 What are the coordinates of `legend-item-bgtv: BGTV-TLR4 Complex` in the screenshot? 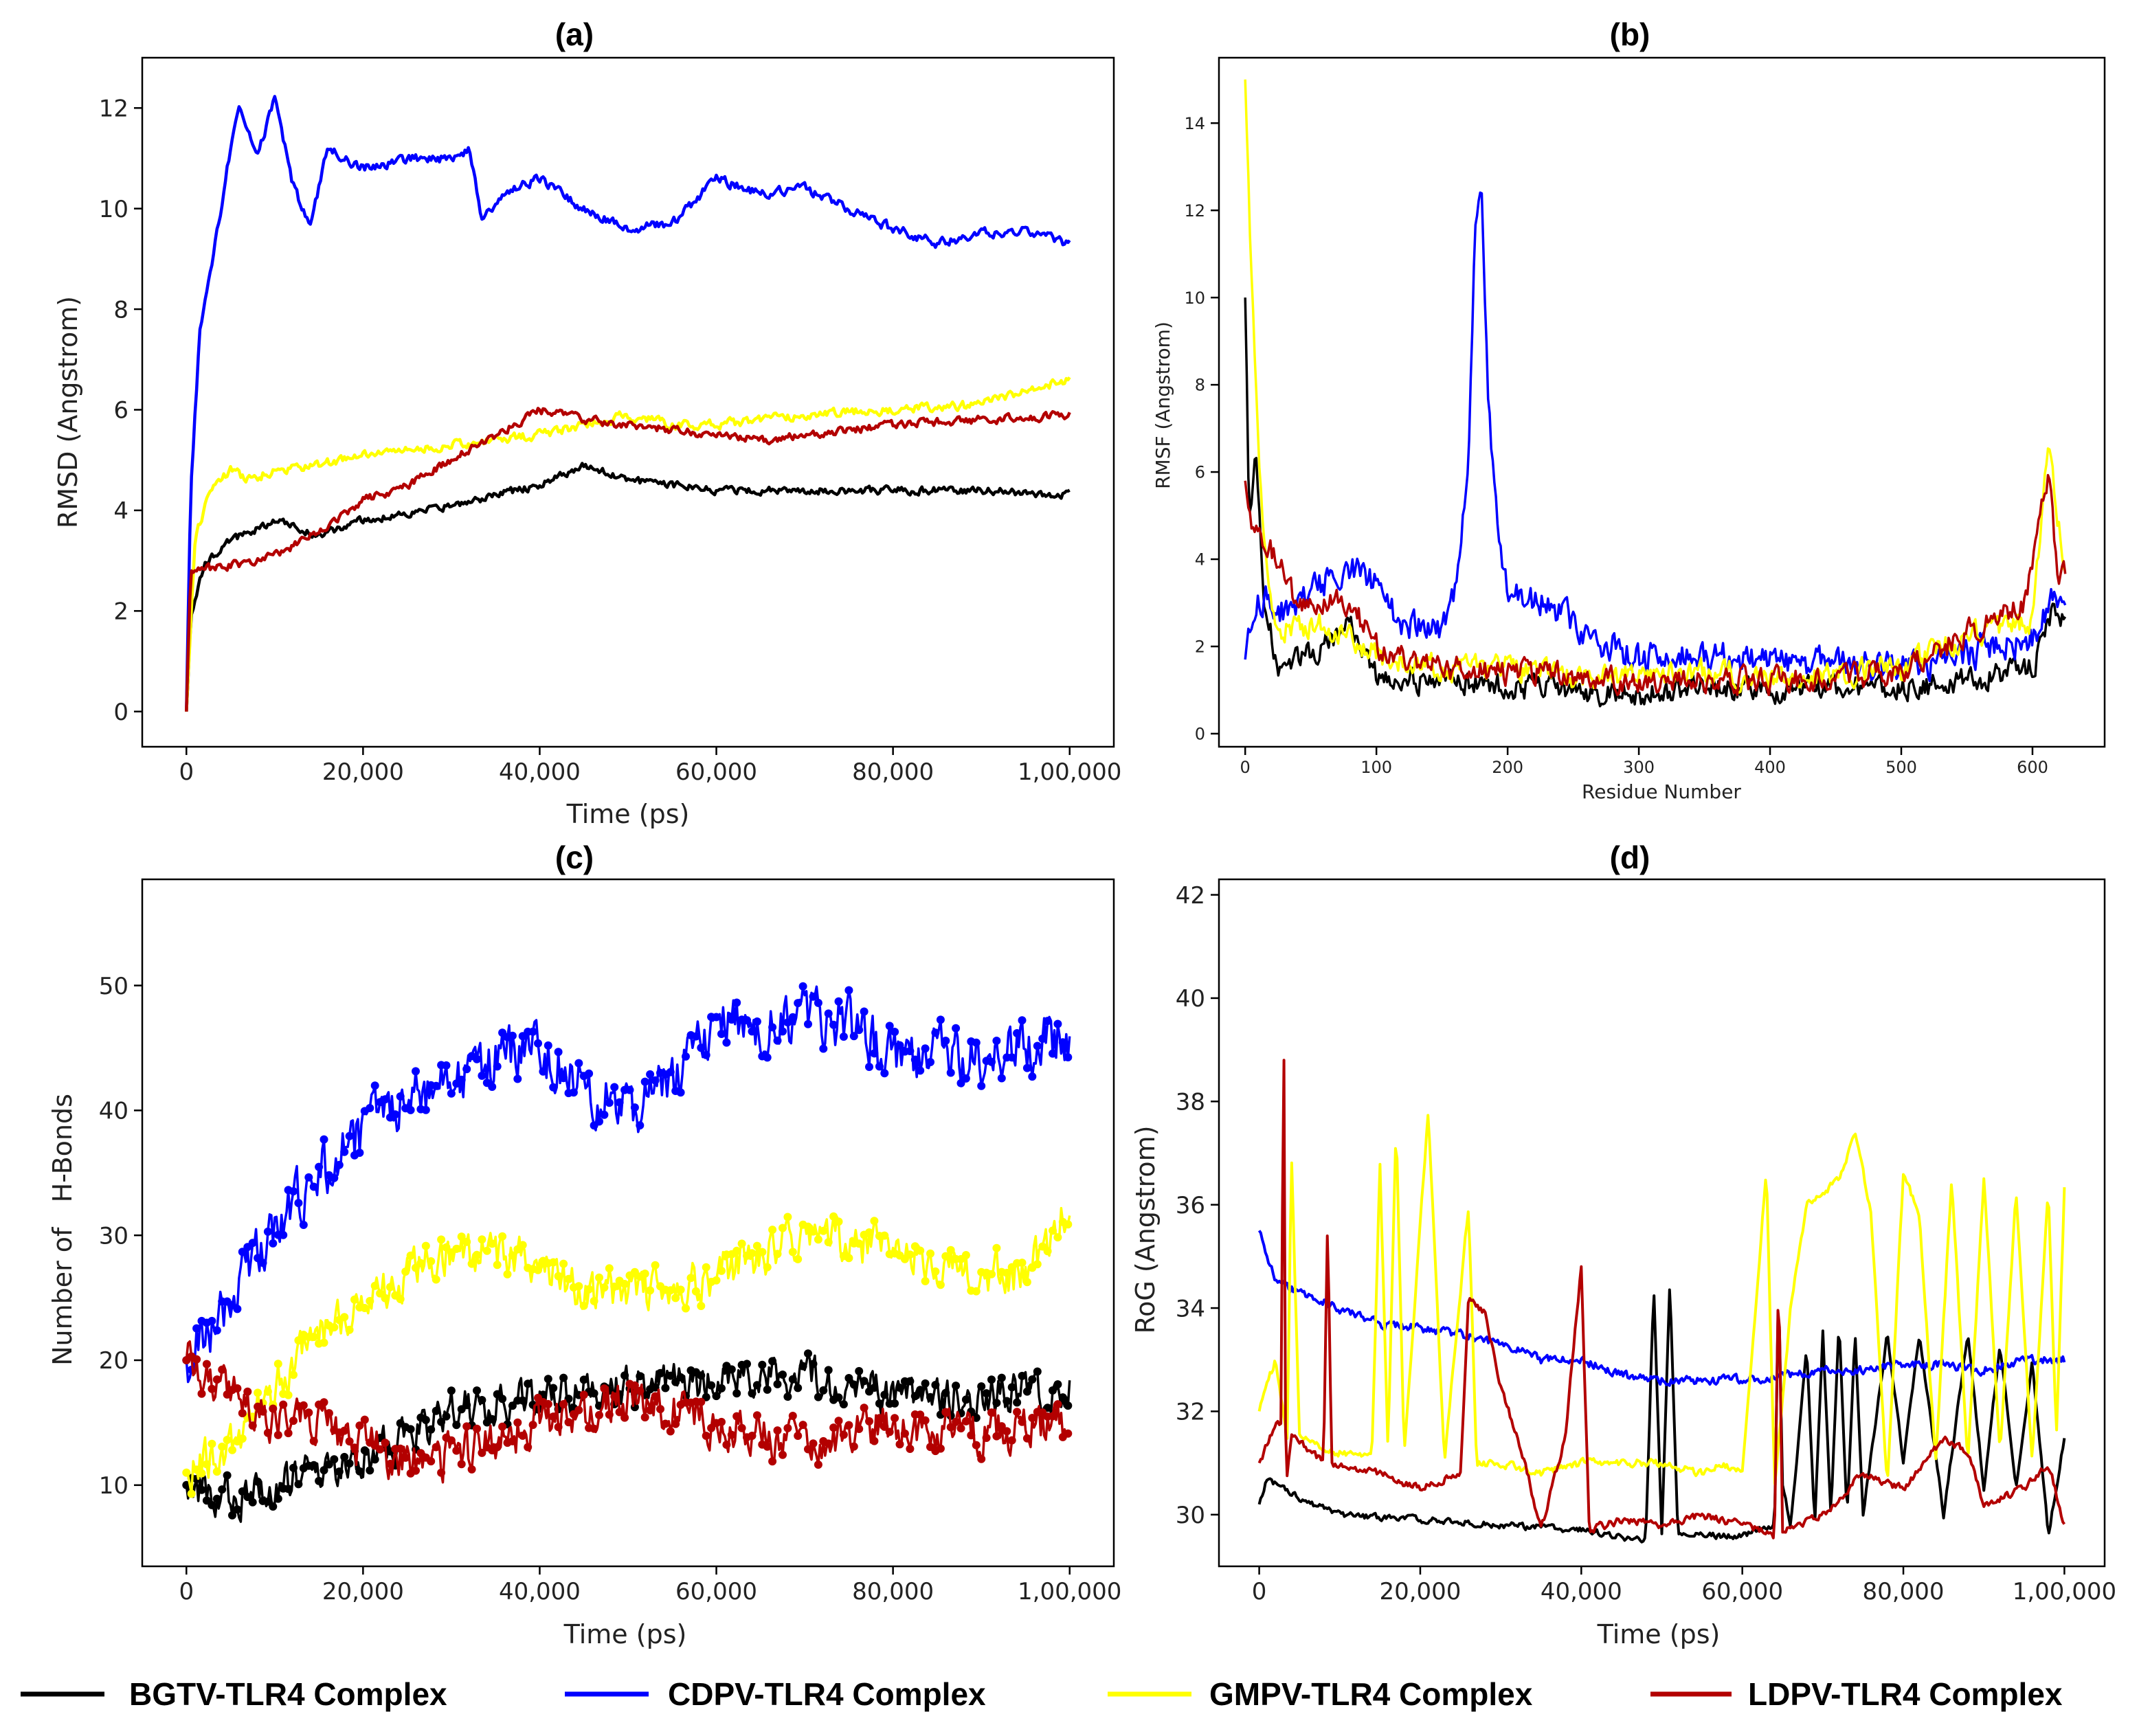 It's located at (234, 1694).